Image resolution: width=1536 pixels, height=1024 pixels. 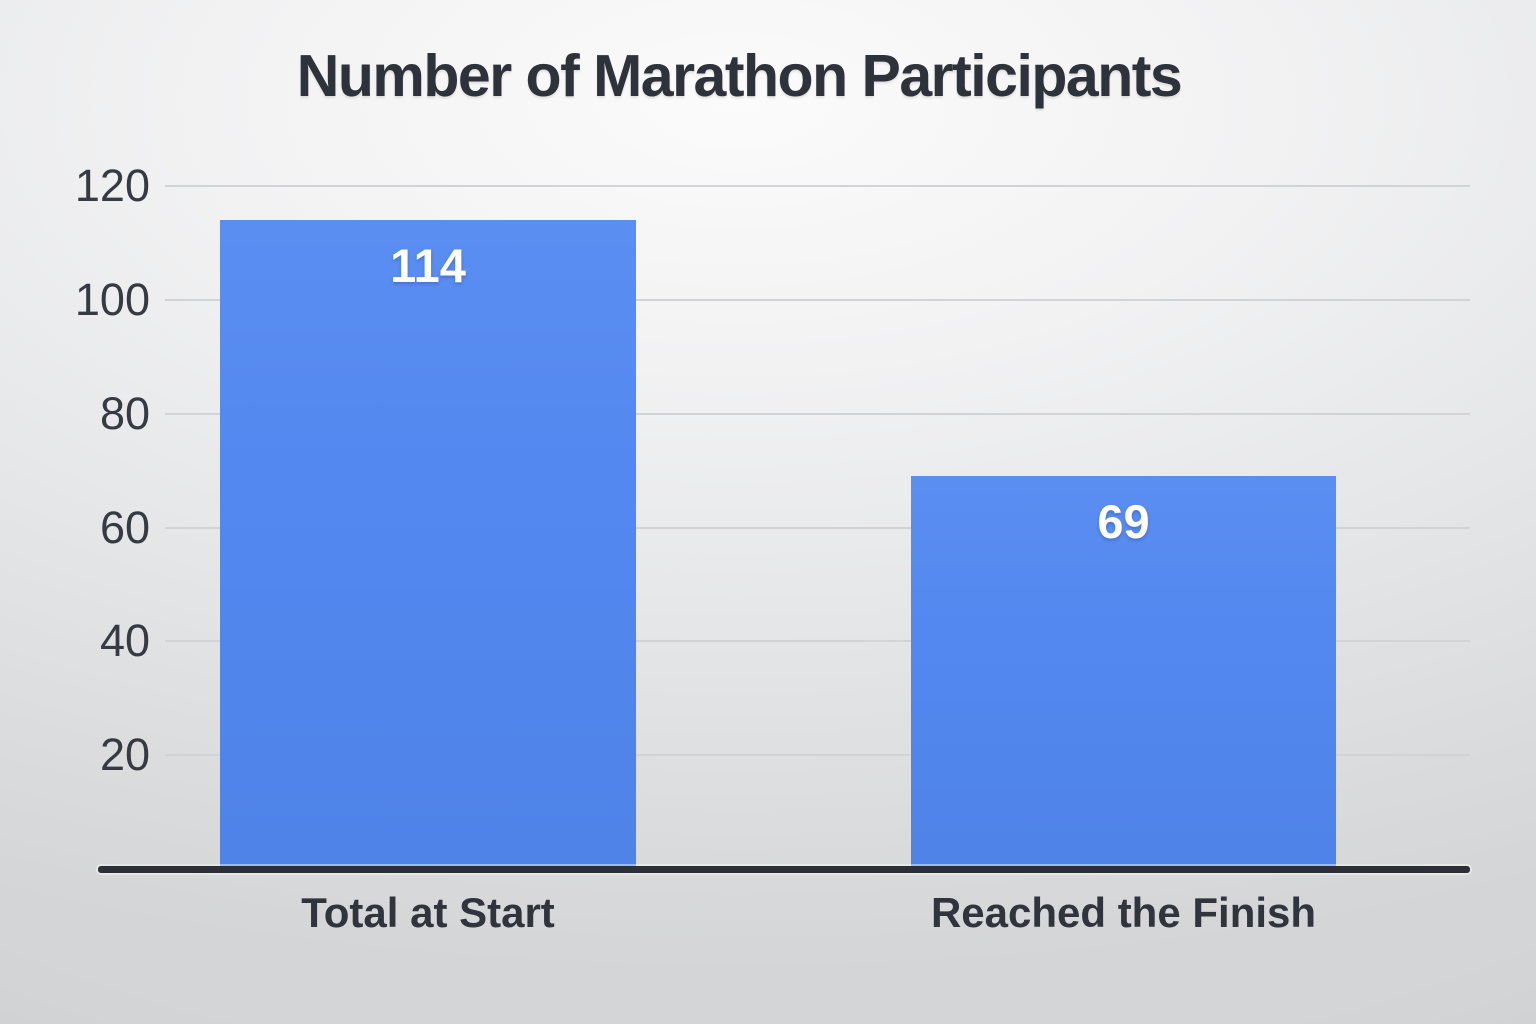 What do you see at coordinates (428, 912) in the screenshot?
I see `category-label-1: Total at Start` at bounding box center [428, 912].